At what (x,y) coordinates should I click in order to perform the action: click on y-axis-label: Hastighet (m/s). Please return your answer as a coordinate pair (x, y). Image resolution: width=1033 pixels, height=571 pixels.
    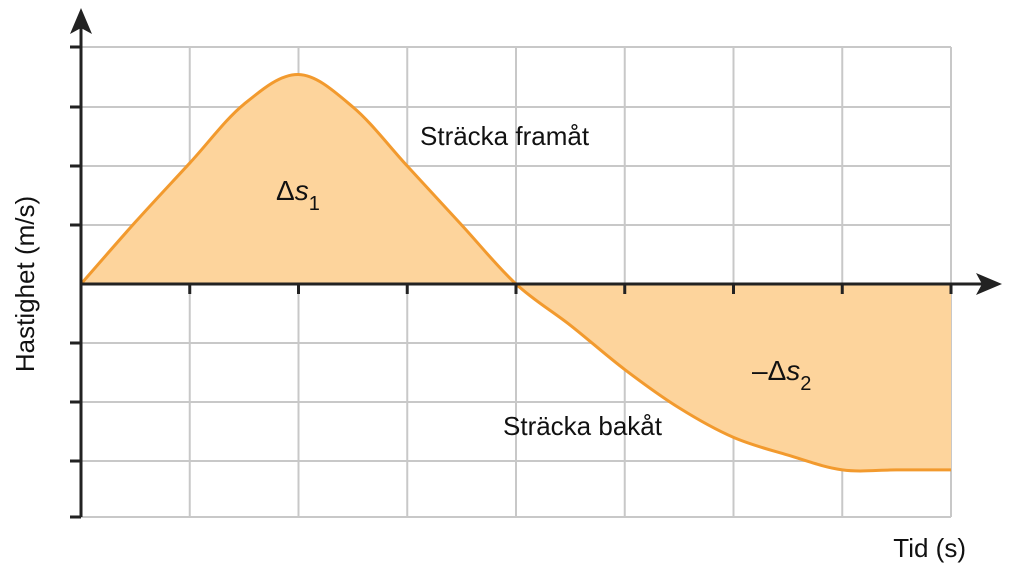
    Looking at the image, I should click on (25, 284).